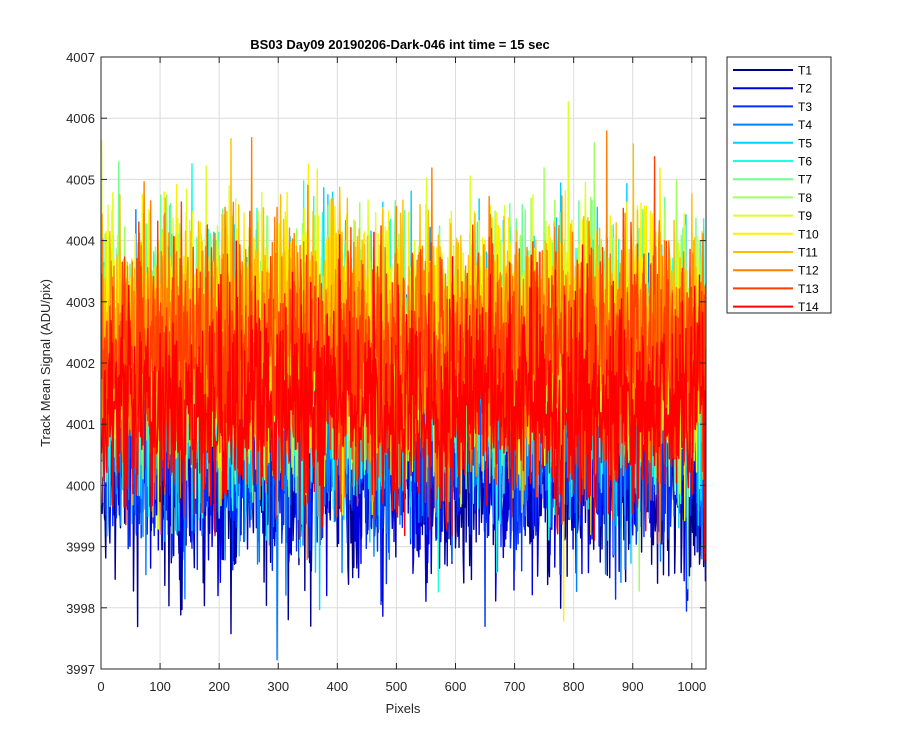  I want to click on legend-label: T10, so click(808, 234).